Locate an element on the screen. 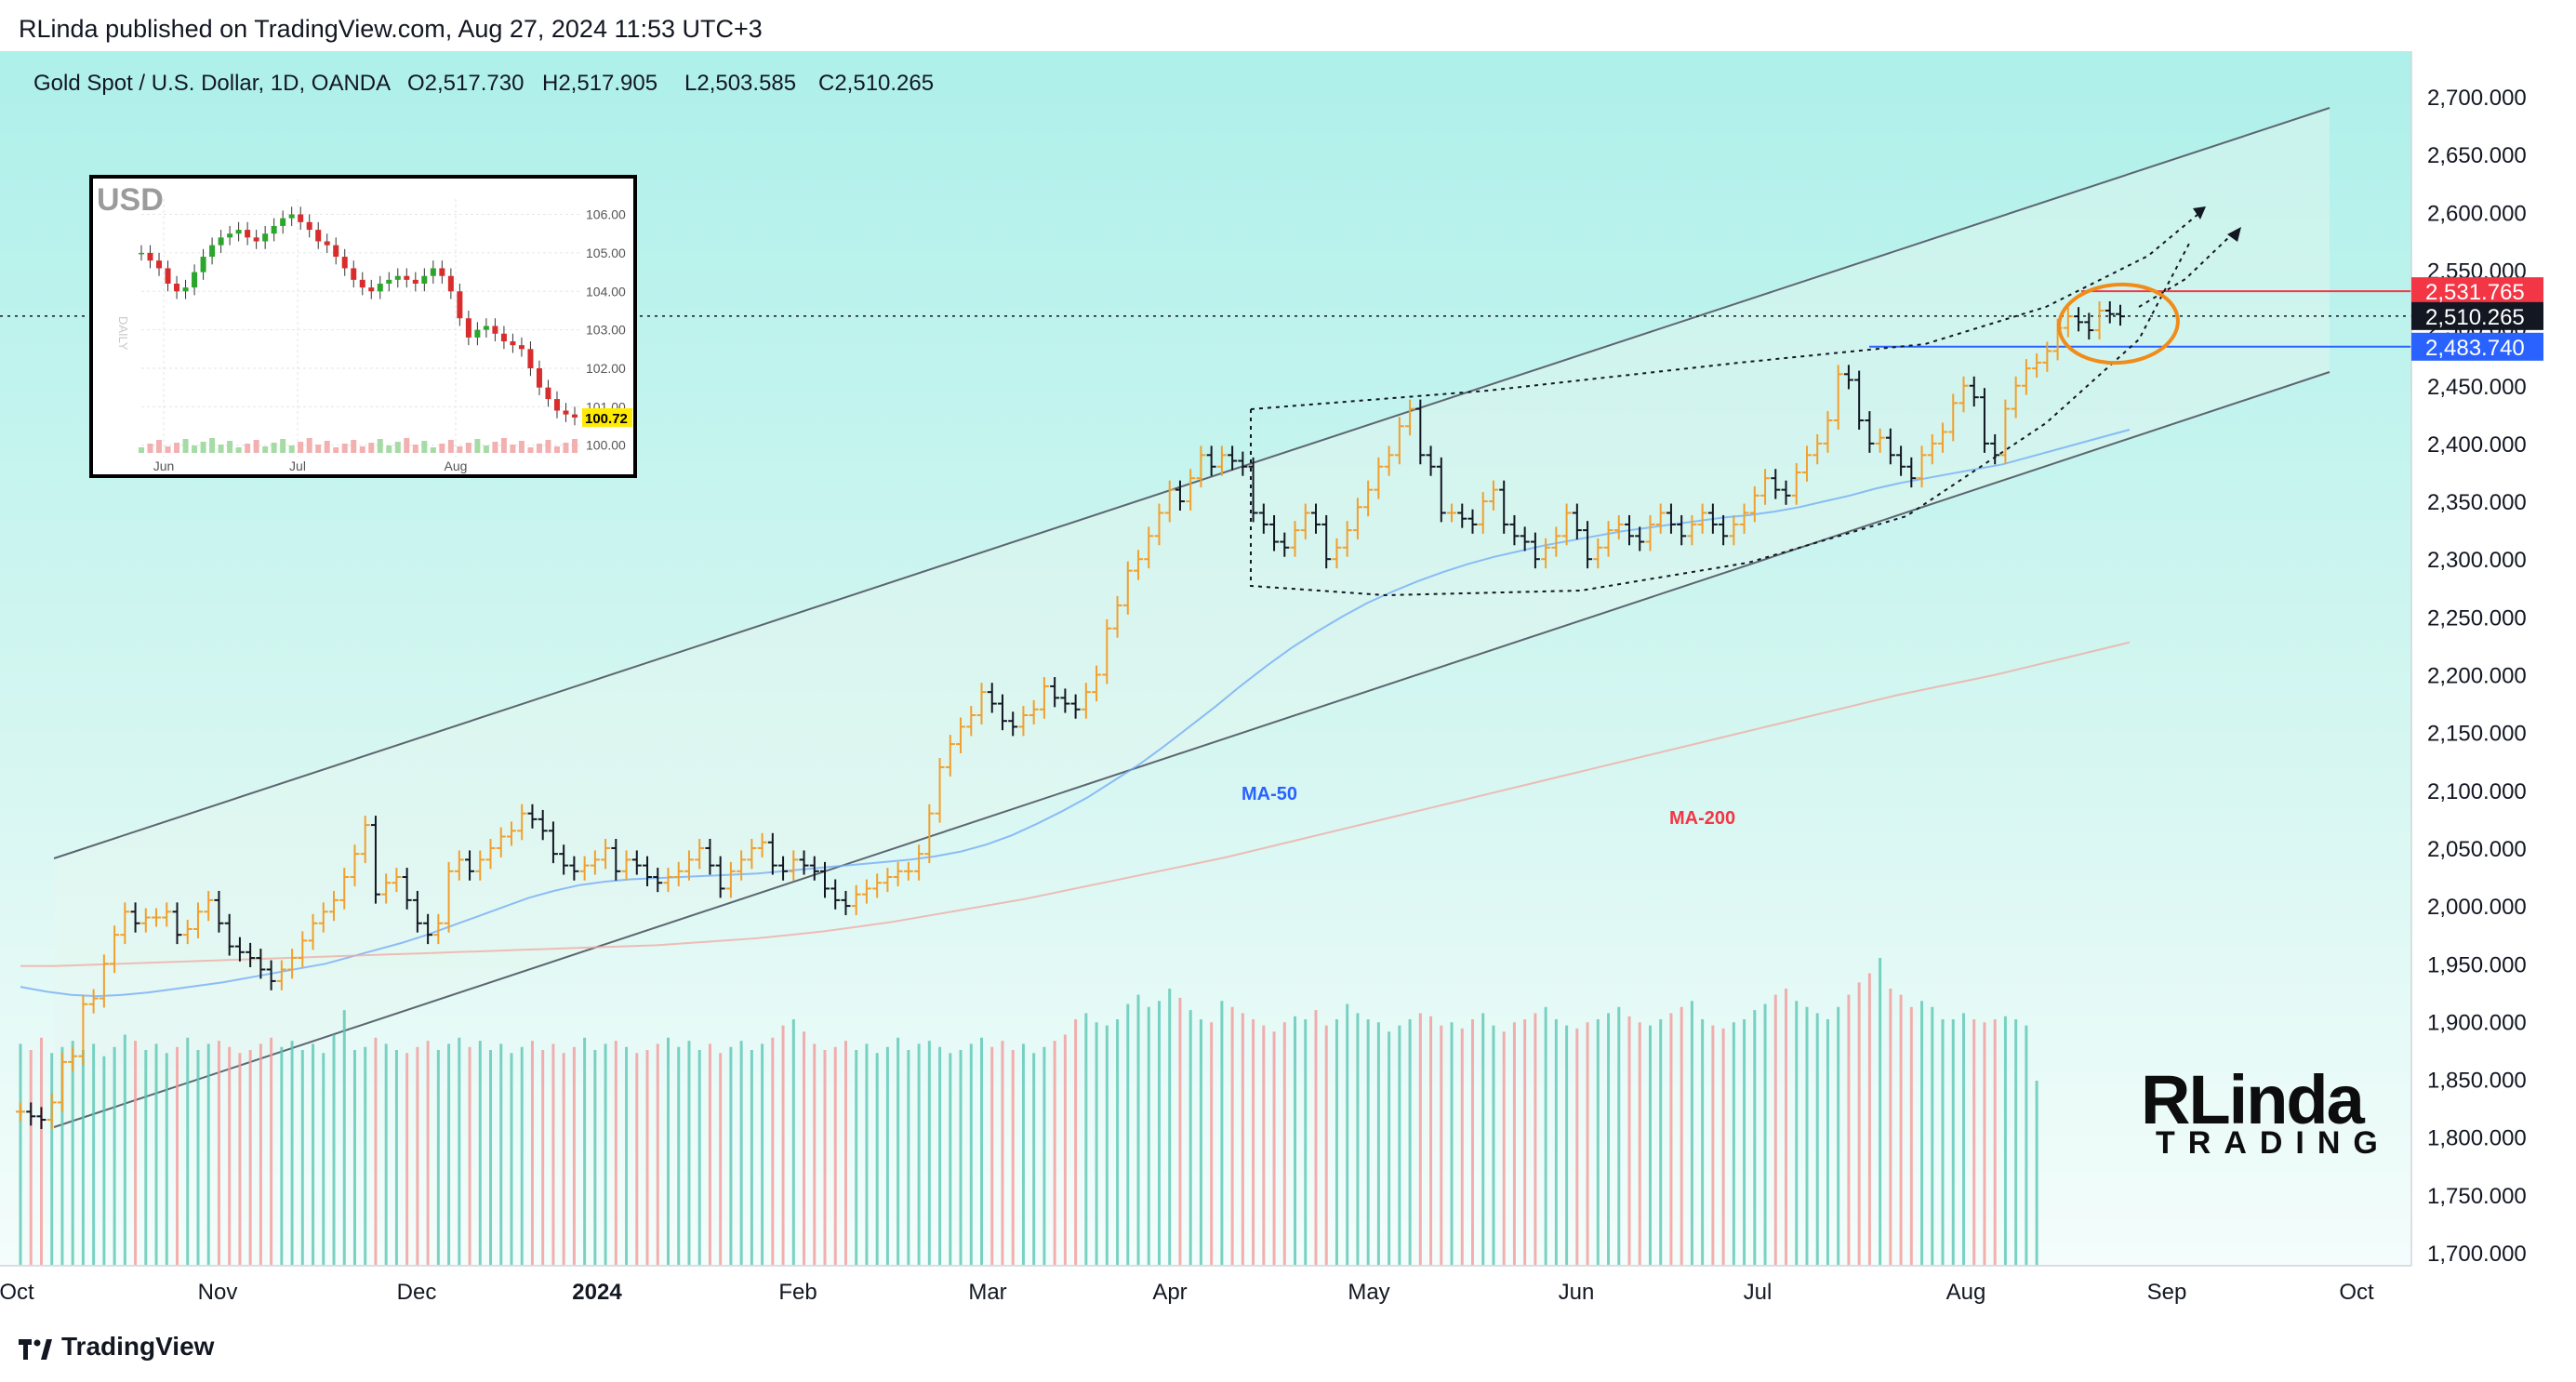 The height and width of the screenshot is (1382, 2576). y-tick-label: 2,150.000 is located at coordinates (2477, 735).